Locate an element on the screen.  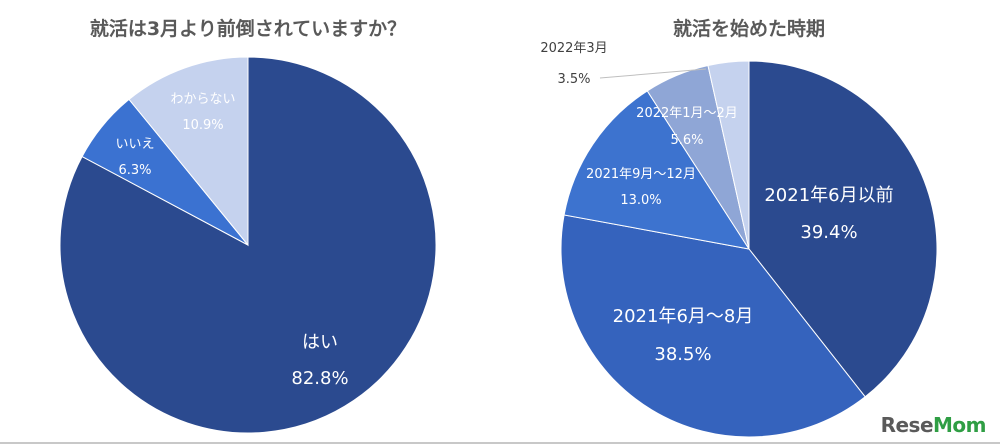
chart2-title: 就活を始めた時期 is located at coordinates (749, 28).